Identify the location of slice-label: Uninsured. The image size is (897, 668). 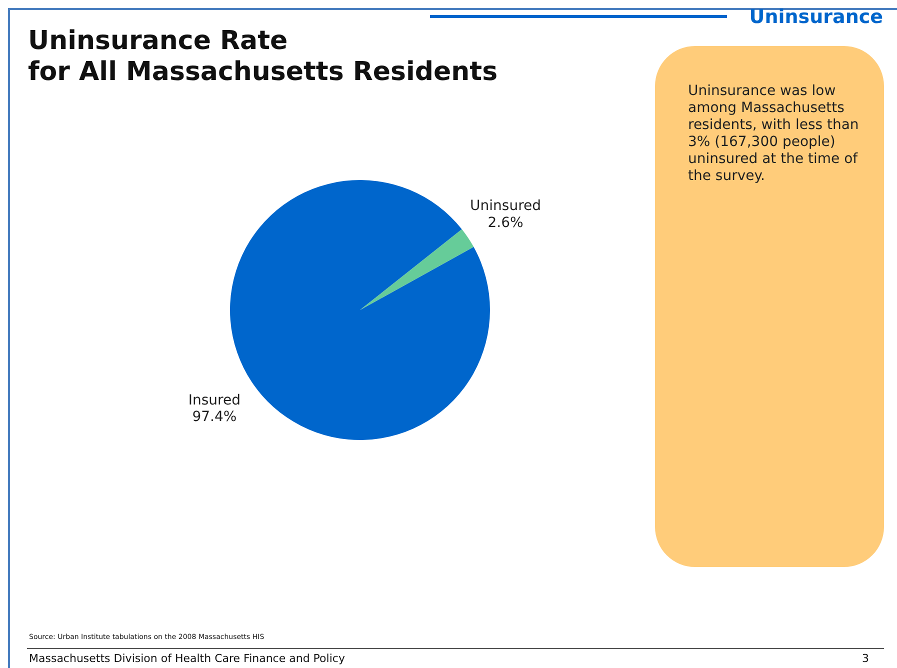
(506, 206).